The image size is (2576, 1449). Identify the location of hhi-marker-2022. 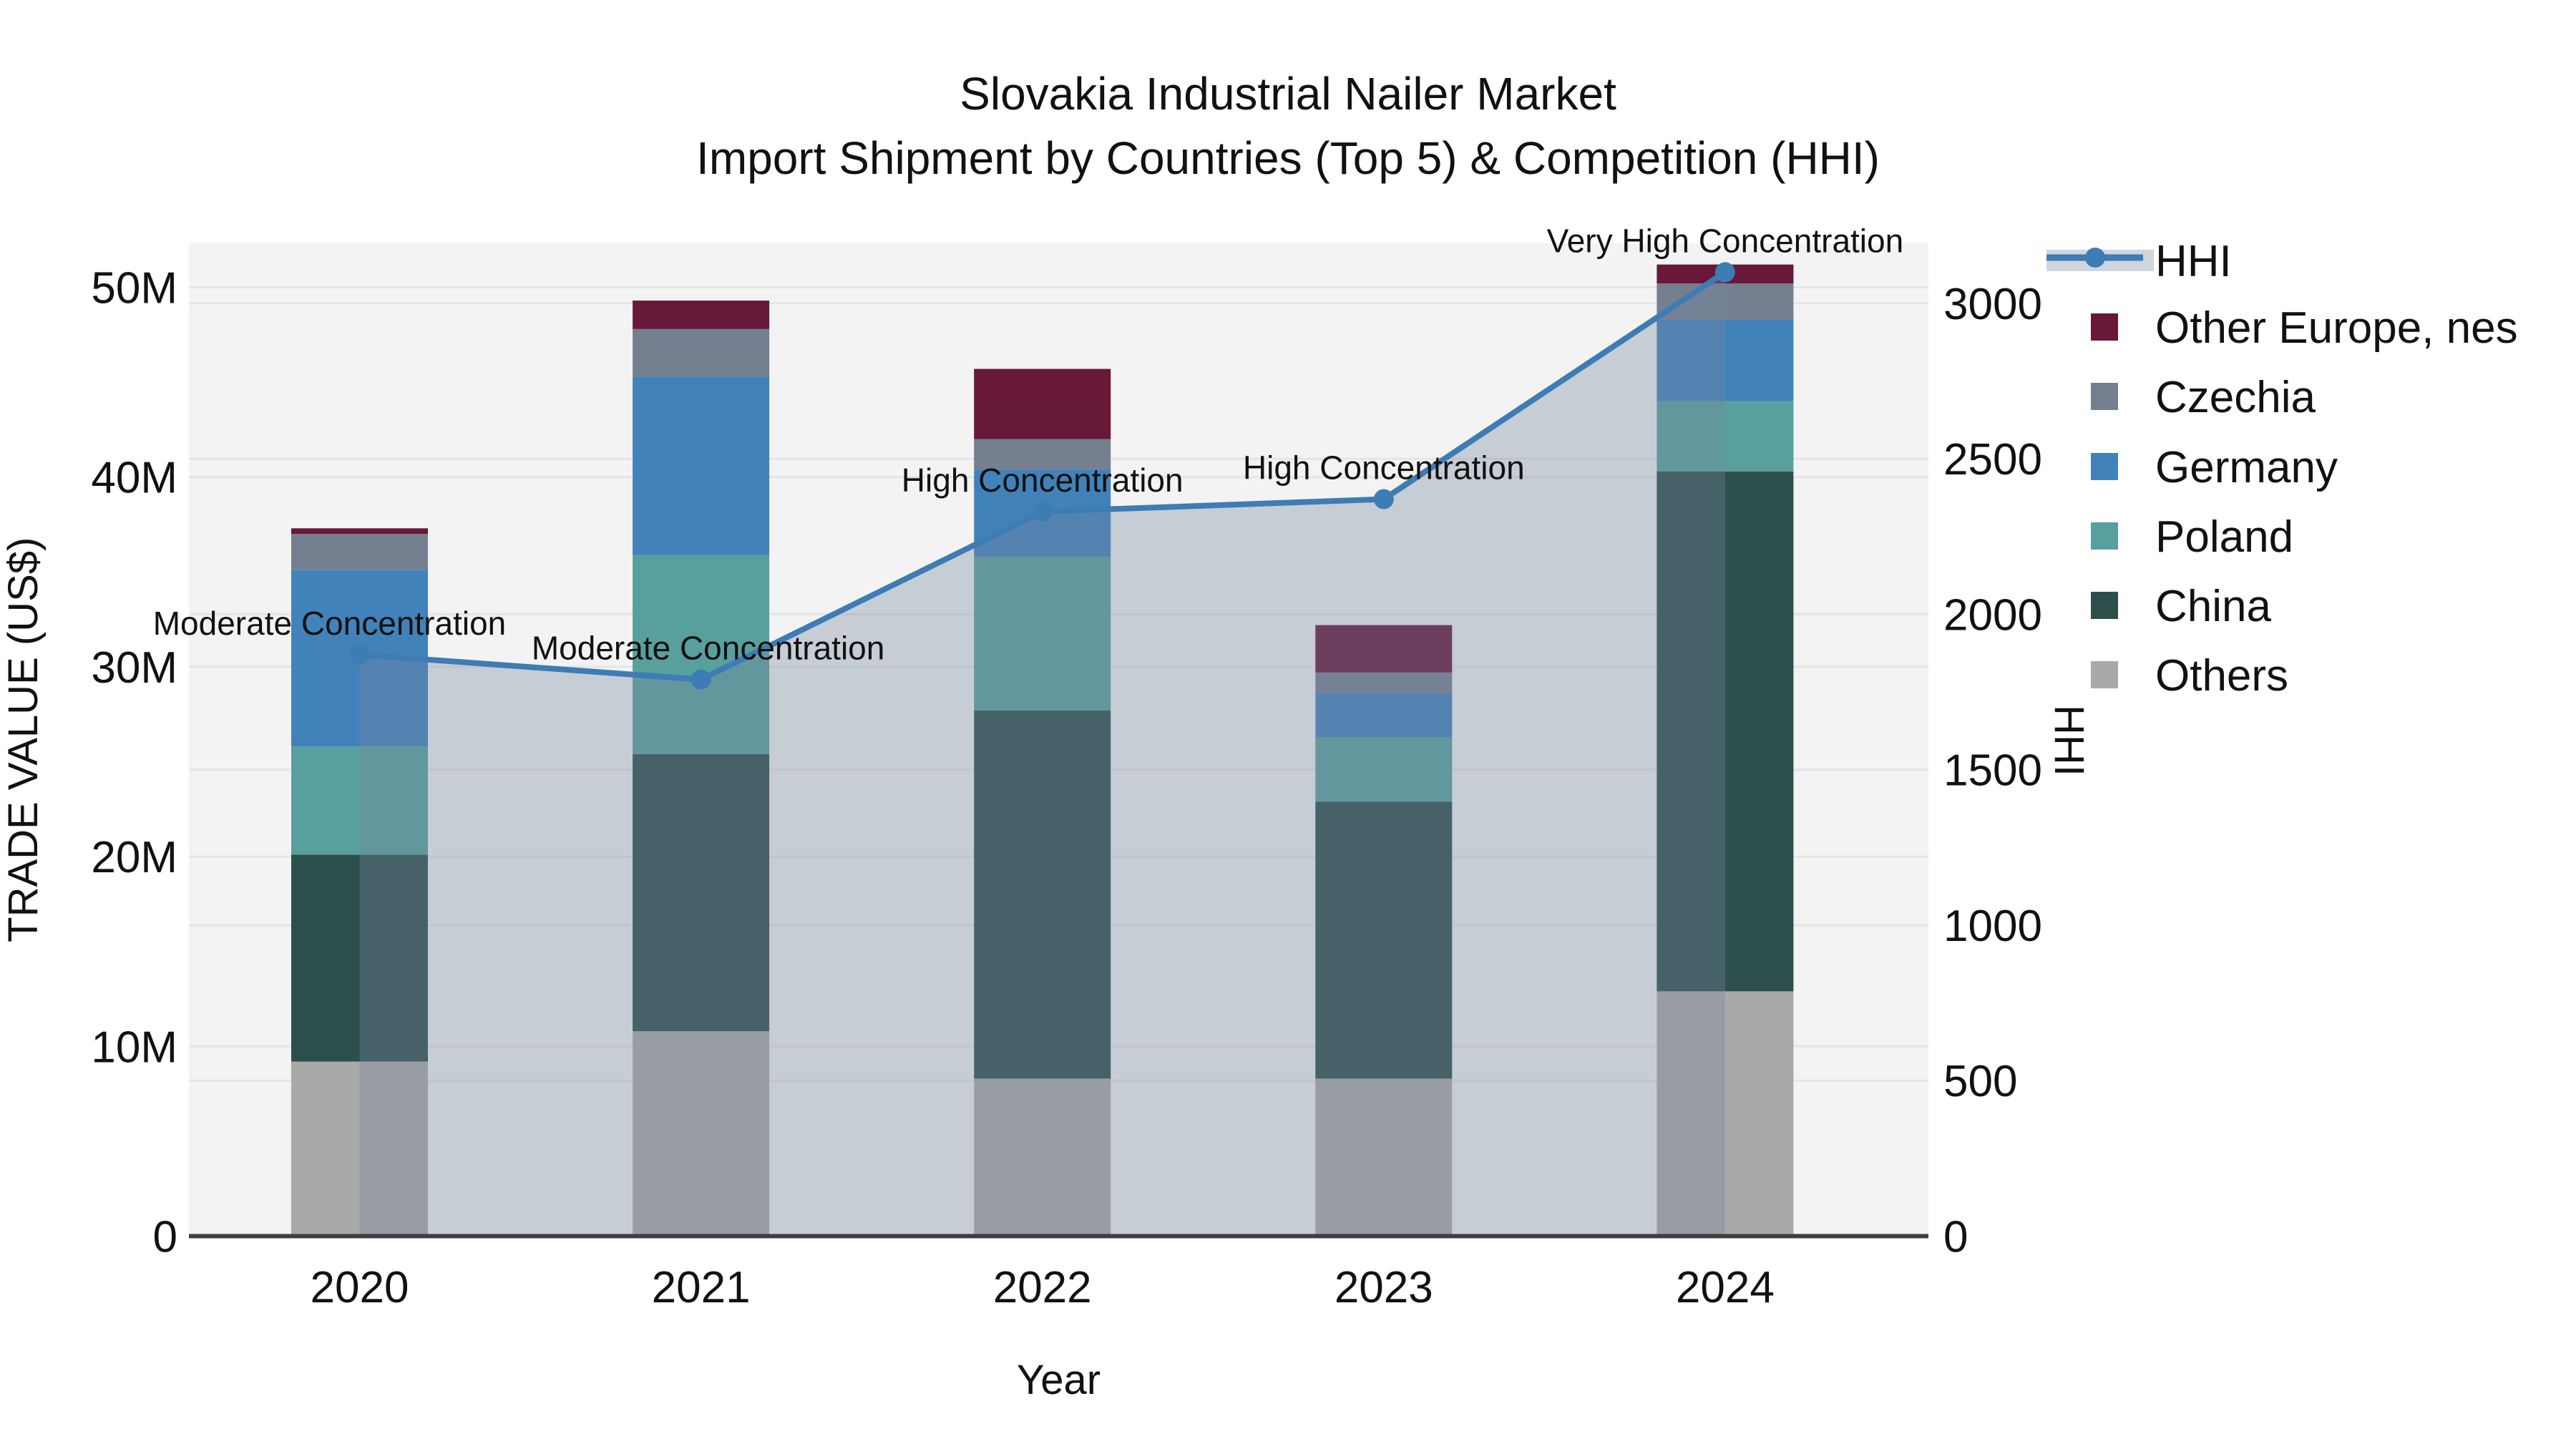
(1042, 511).